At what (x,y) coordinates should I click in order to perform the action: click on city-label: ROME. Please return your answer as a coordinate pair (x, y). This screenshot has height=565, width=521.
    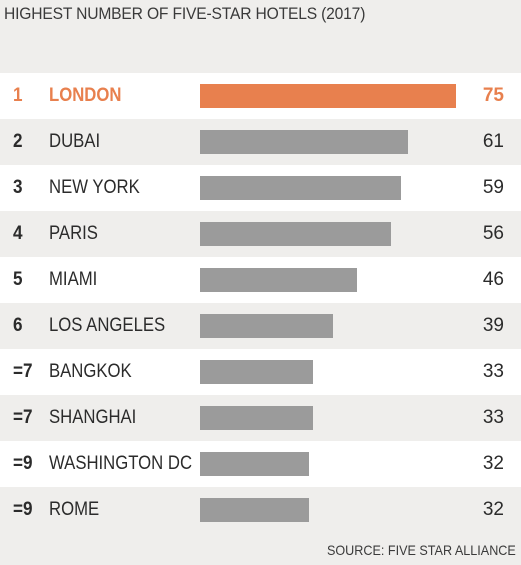
    Looking at the image, I should click on (74, 509).